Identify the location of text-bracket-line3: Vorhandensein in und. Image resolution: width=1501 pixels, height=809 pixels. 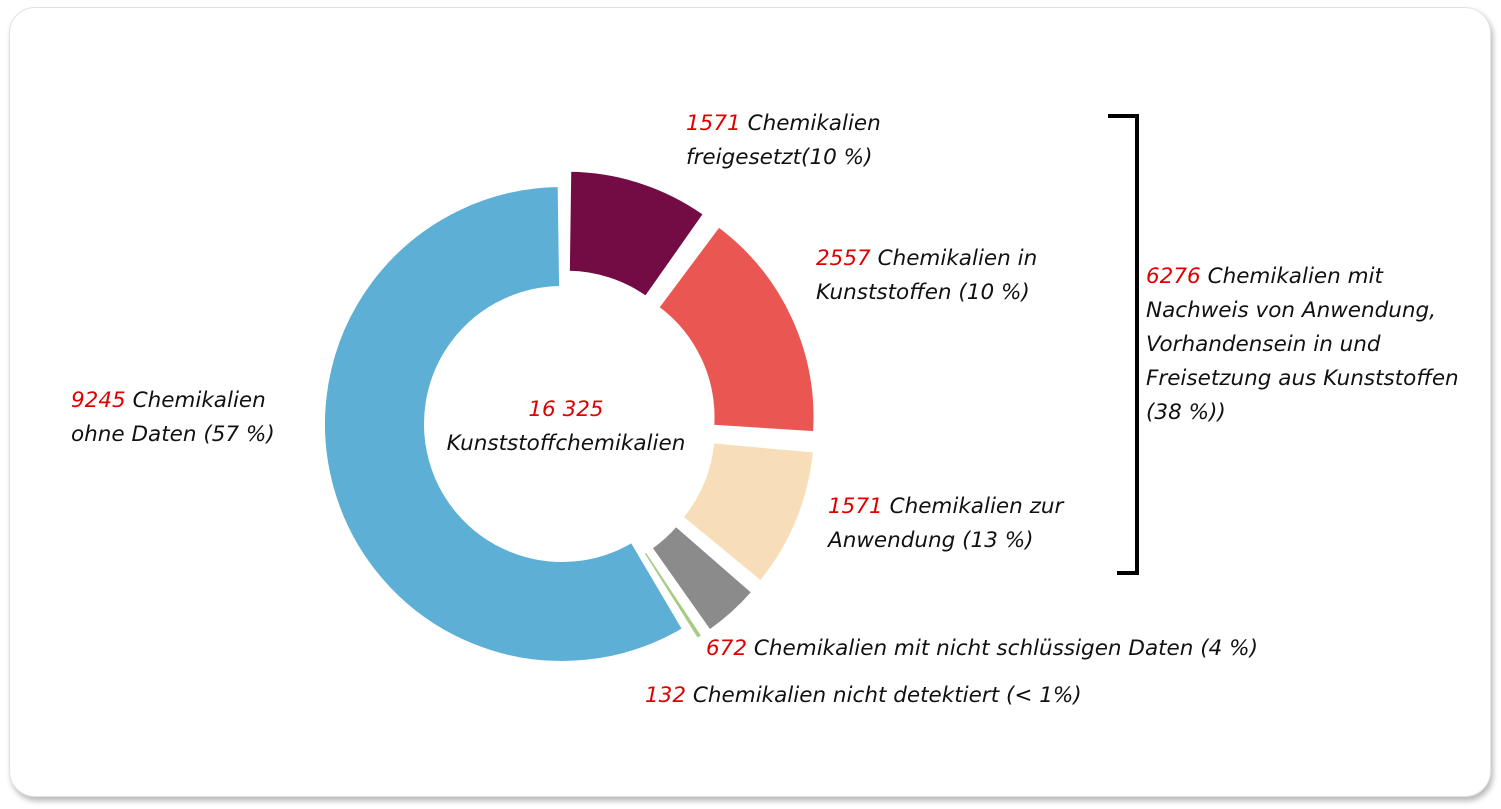
(1263, 344).